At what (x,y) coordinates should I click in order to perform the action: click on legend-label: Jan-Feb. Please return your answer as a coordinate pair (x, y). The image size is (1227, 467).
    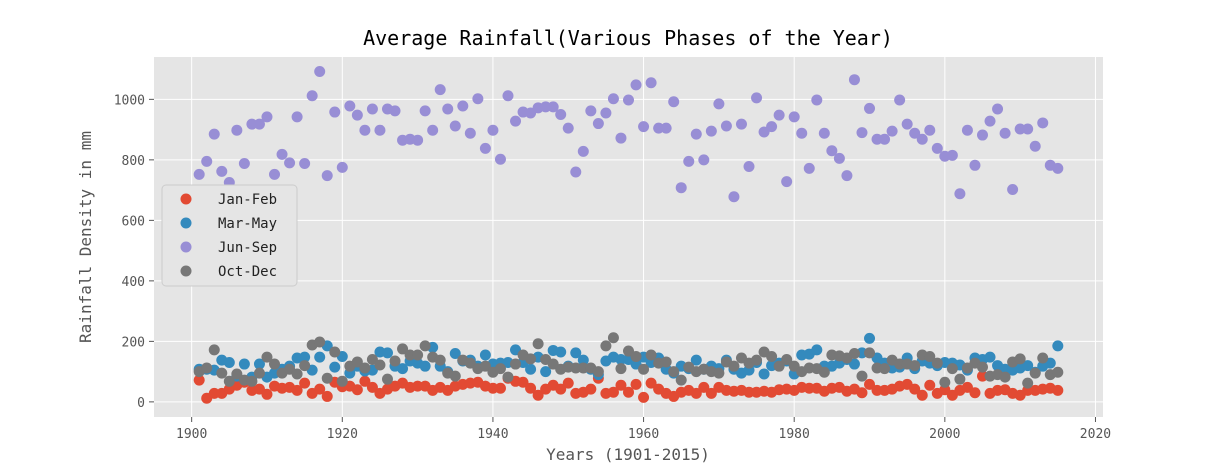
    Looking at the image, I should click on (247, 200).